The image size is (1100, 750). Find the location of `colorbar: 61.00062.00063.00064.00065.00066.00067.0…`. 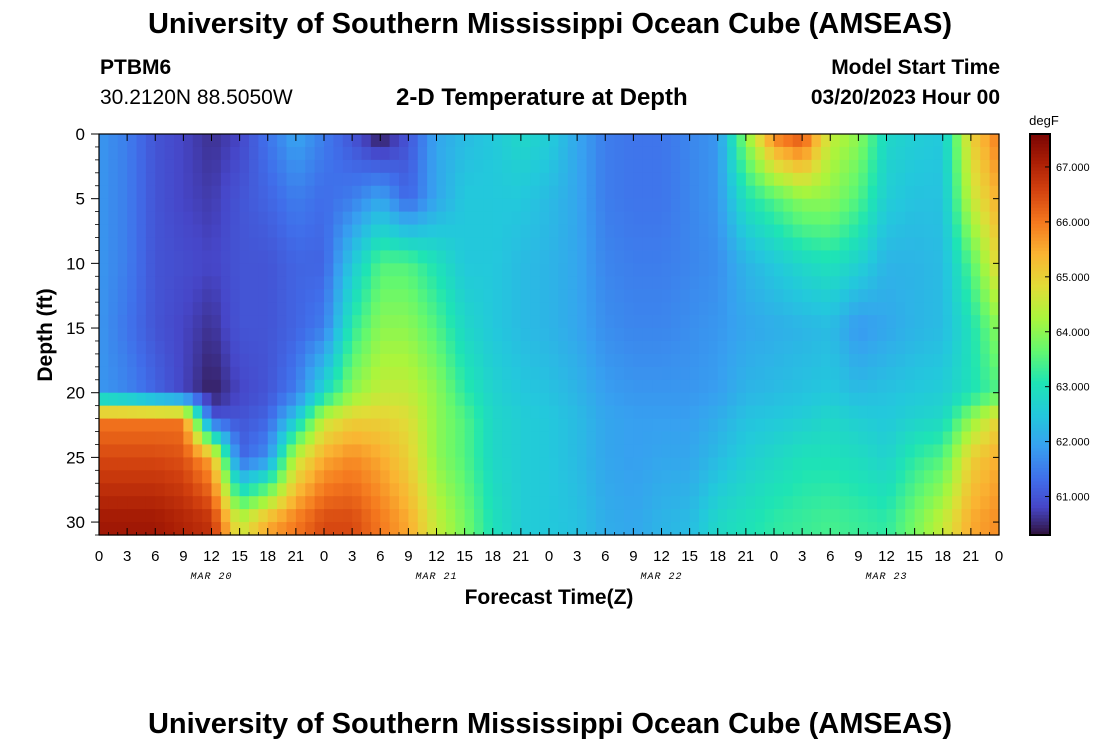

colorbar: 61.00062.00063.00064.00065.00066.00067.0… is located at coordinates (1059, 334).